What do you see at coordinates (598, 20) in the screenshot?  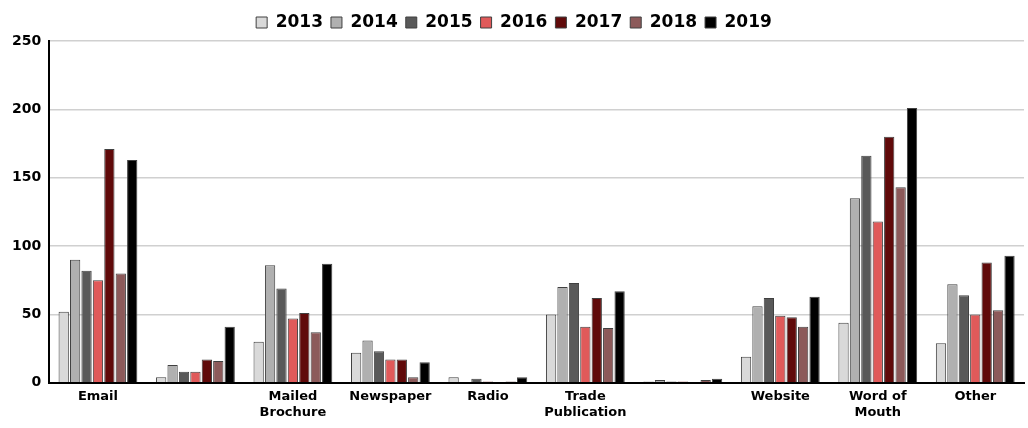 I see `legend-label: 2017` at bounding box center [598, 20].